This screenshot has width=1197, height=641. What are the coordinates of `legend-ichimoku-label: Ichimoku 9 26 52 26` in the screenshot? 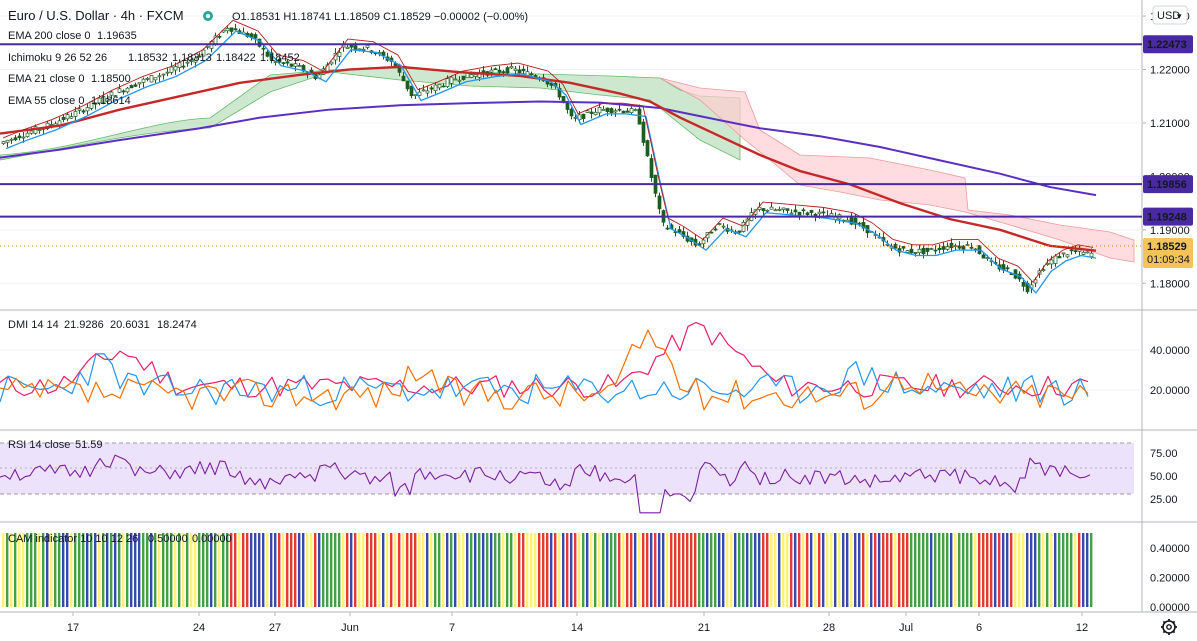 It's located at (57, 58).